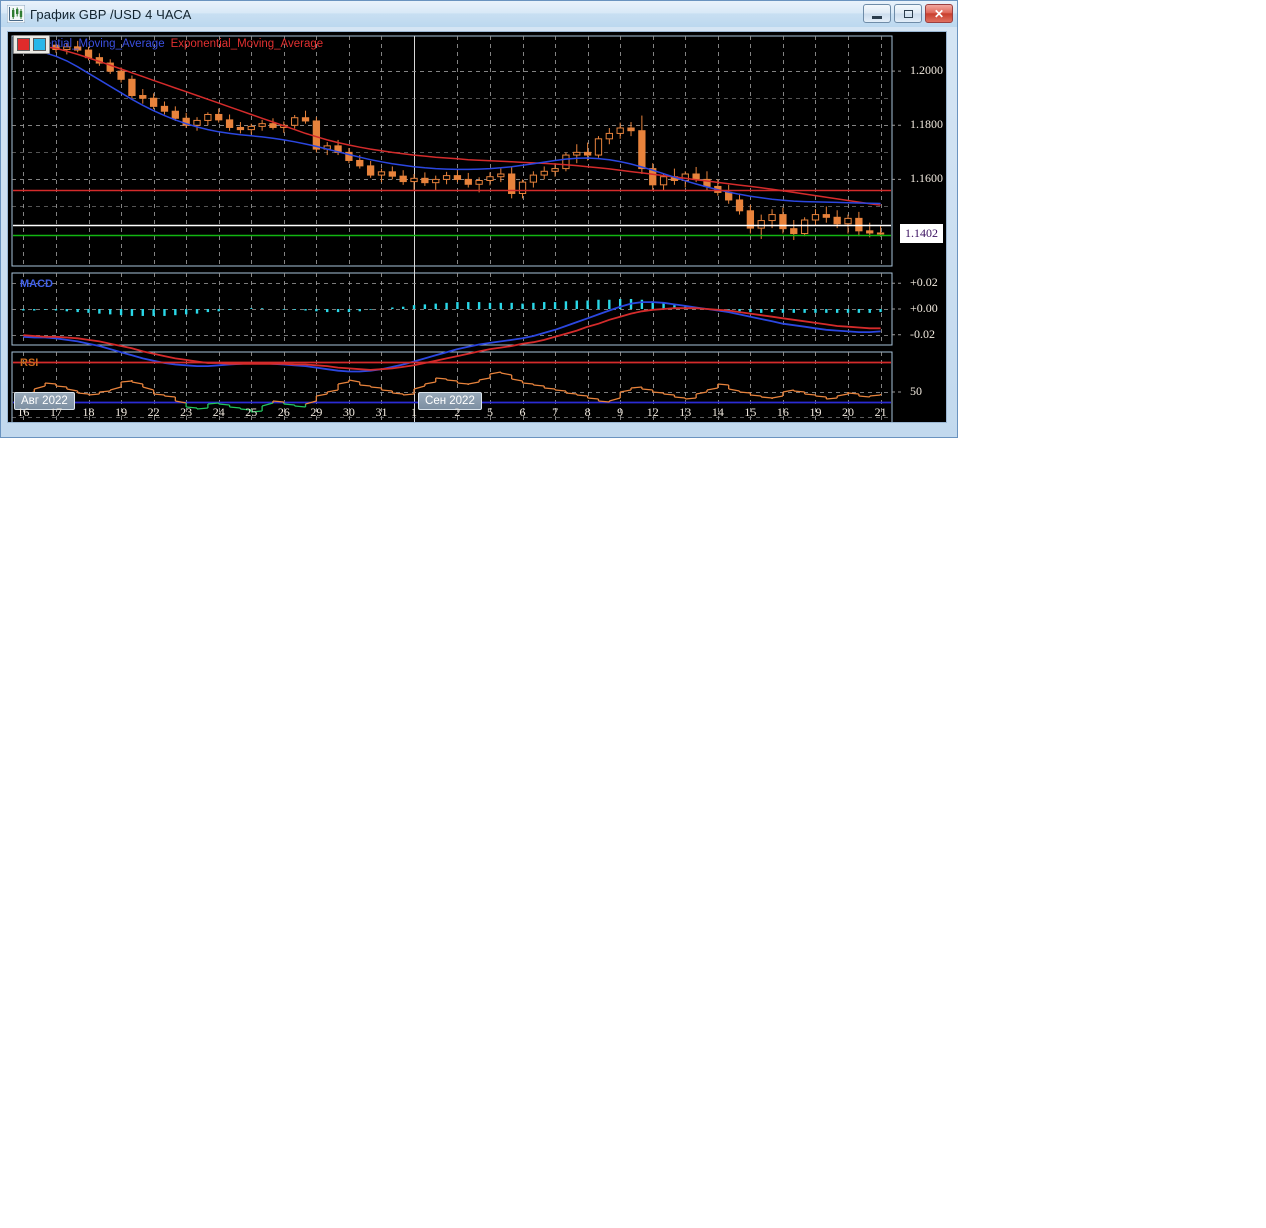  I want to click on minimize-button, so click(877, 13).